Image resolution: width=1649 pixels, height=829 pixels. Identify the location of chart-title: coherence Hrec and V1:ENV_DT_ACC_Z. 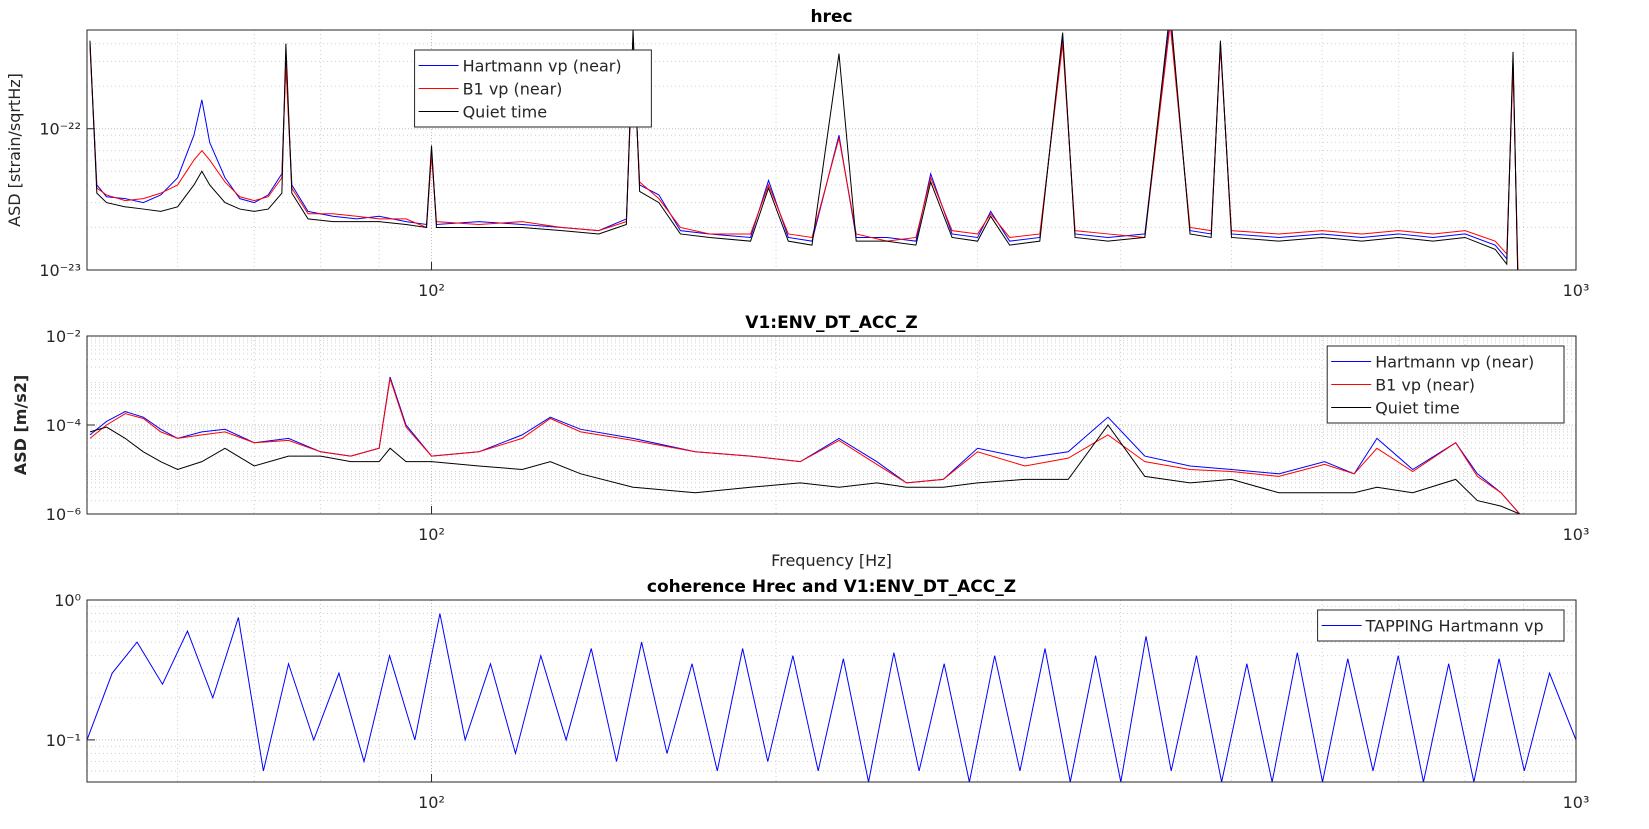
(831, 587).